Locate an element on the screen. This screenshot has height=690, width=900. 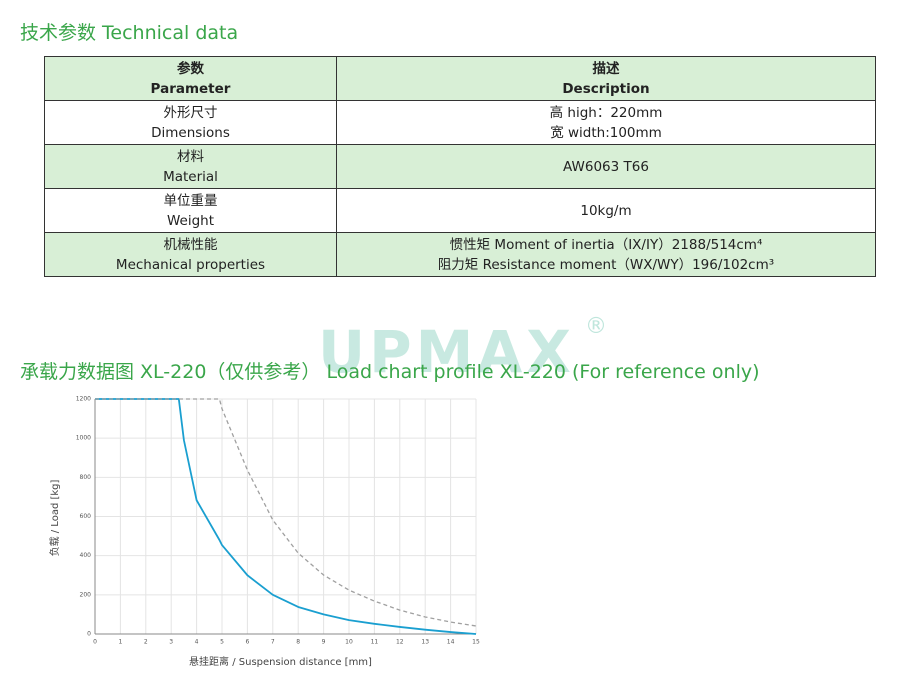
y-tick-label: 400 is located at coordinates (86, 555).